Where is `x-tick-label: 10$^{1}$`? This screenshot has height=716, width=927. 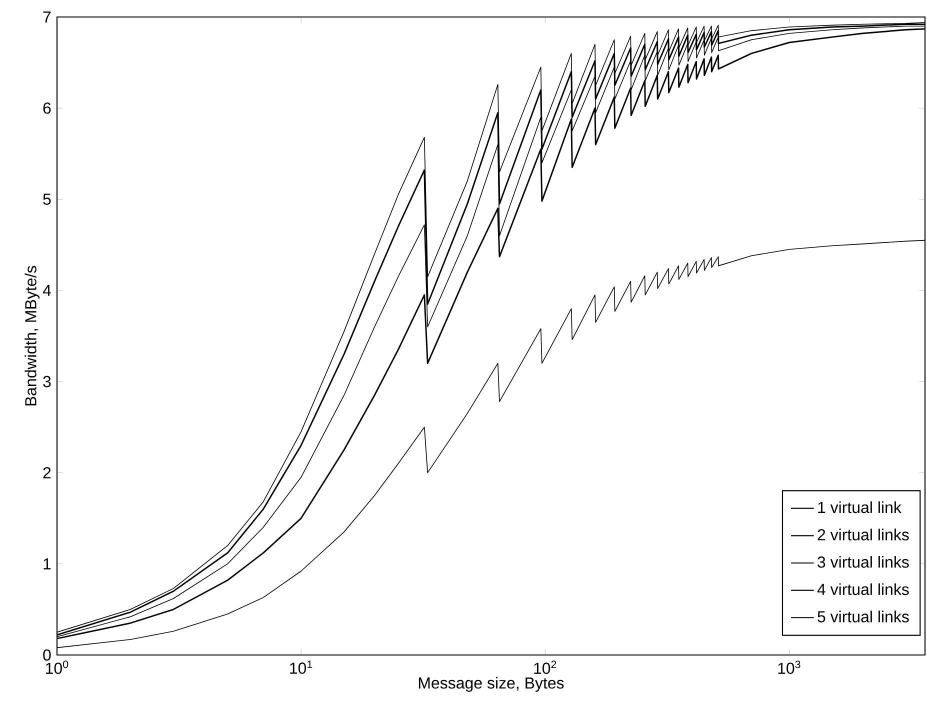
x-tick-label: 10$^{1}$ is located at coordinates (301, 667).